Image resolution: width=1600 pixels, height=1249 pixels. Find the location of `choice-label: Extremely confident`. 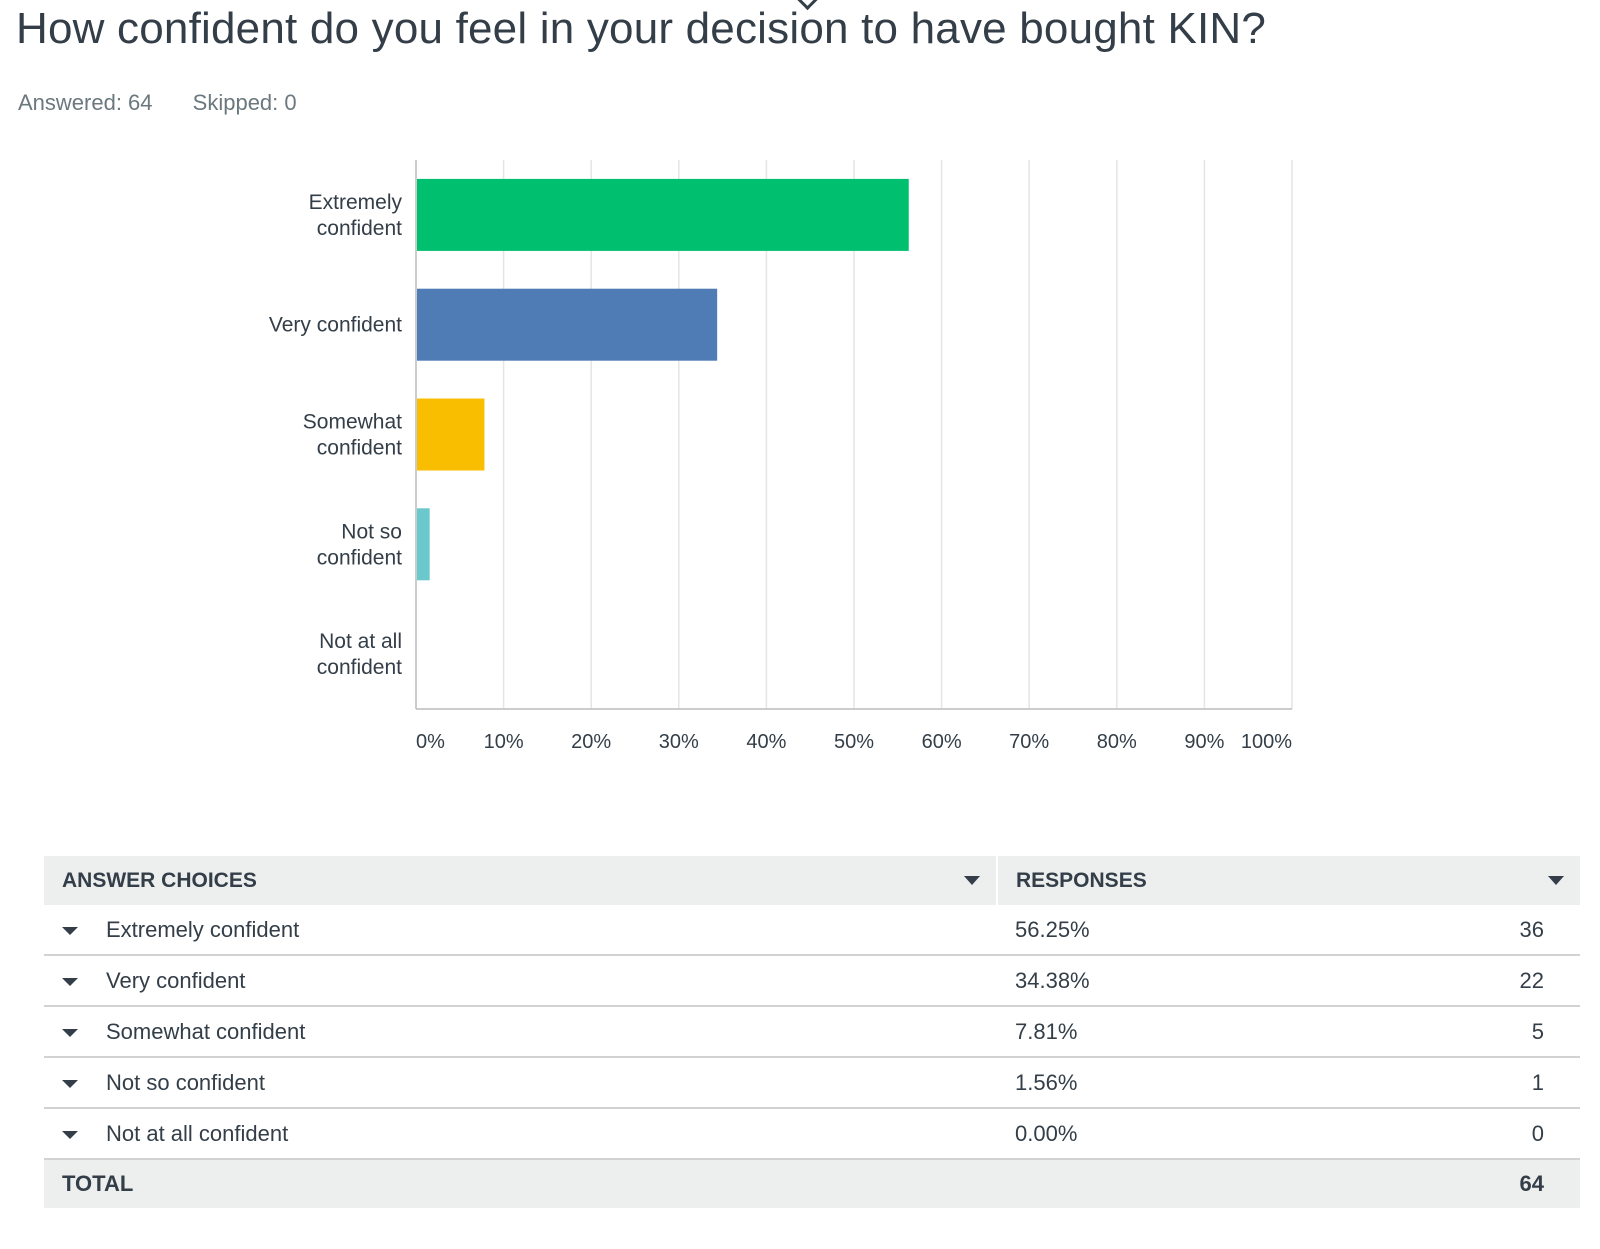

choice-label: Extremely confident is located at coordinates (203, 929).